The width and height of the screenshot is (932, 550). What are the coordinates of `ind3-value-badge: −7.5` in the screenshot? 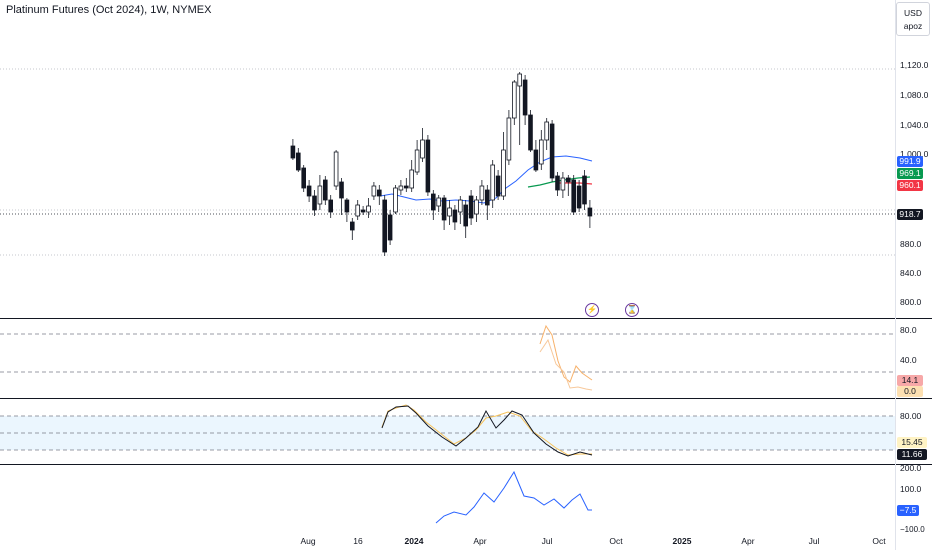 It's located at (908, 510).